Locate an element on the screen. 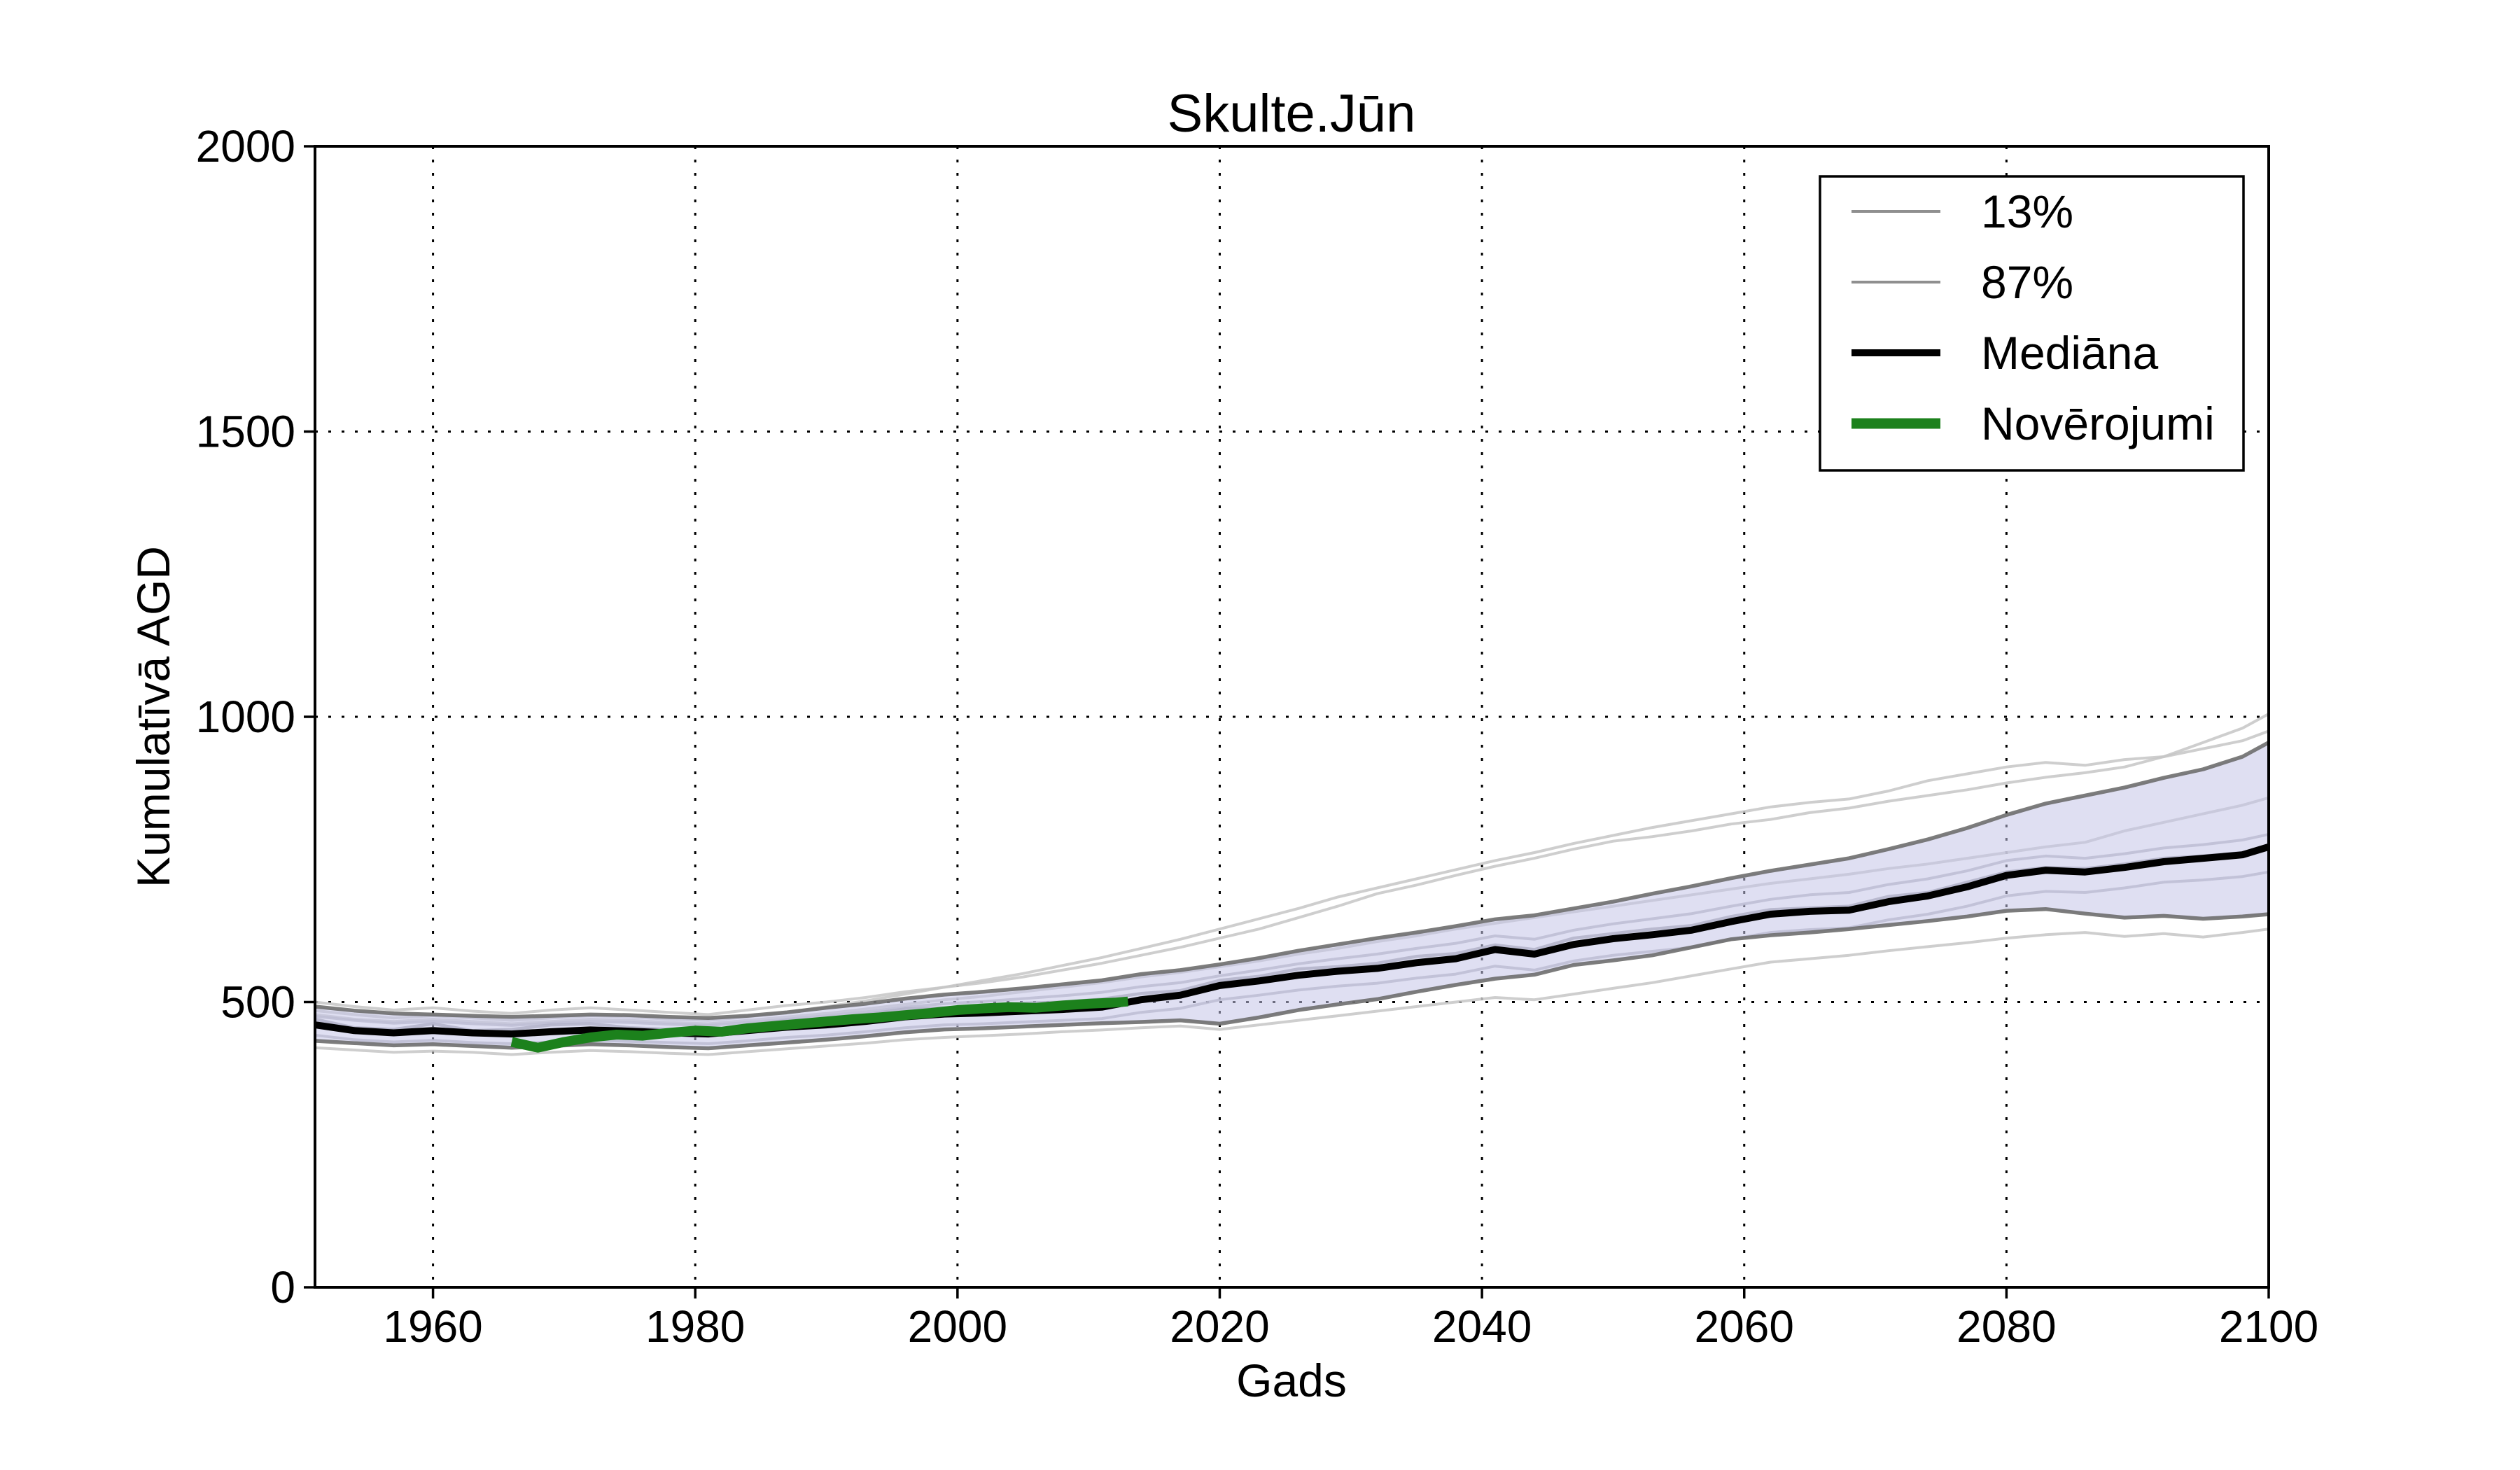  x-tick-label-2080: 2080 is located at coordinates (2006, 1326).